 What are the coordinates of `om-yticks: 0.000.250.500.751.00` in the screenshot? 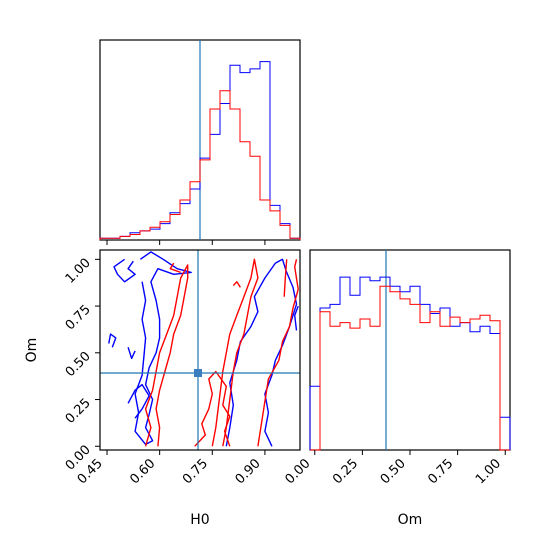 It's located at (81, 365).